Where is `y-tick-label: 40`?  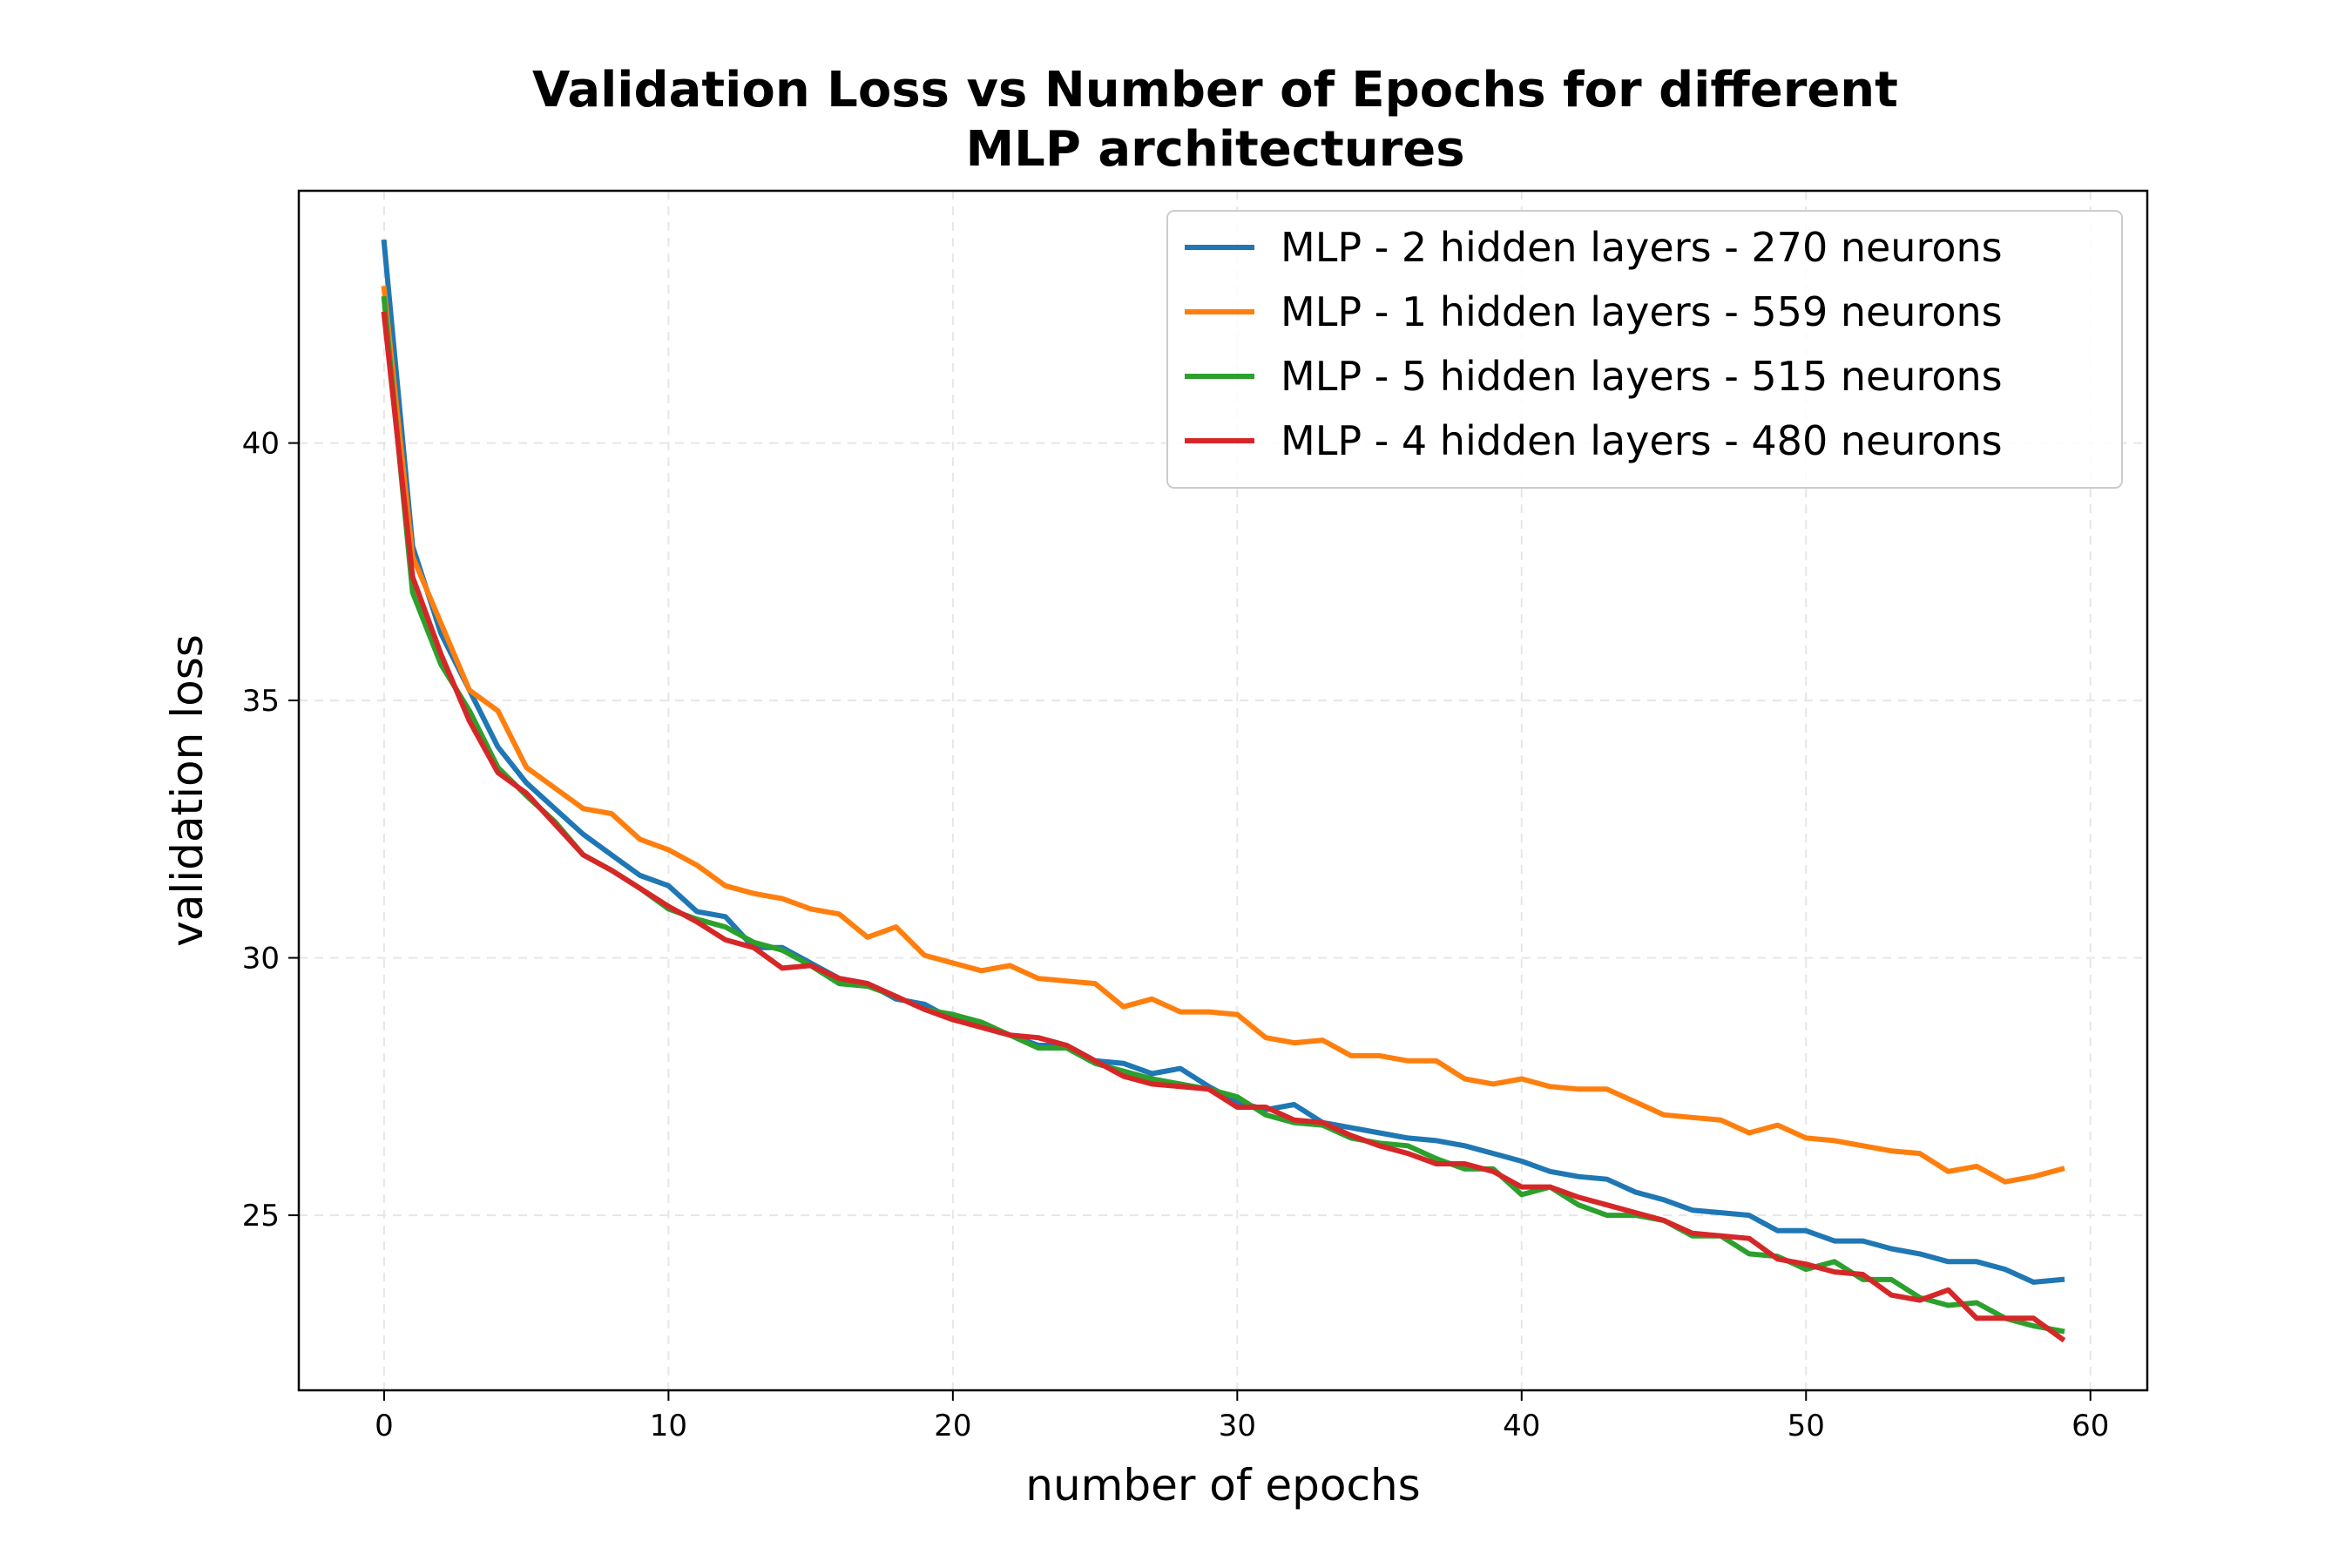 y-tick-label: 40 is located at coordinates (261, 444).